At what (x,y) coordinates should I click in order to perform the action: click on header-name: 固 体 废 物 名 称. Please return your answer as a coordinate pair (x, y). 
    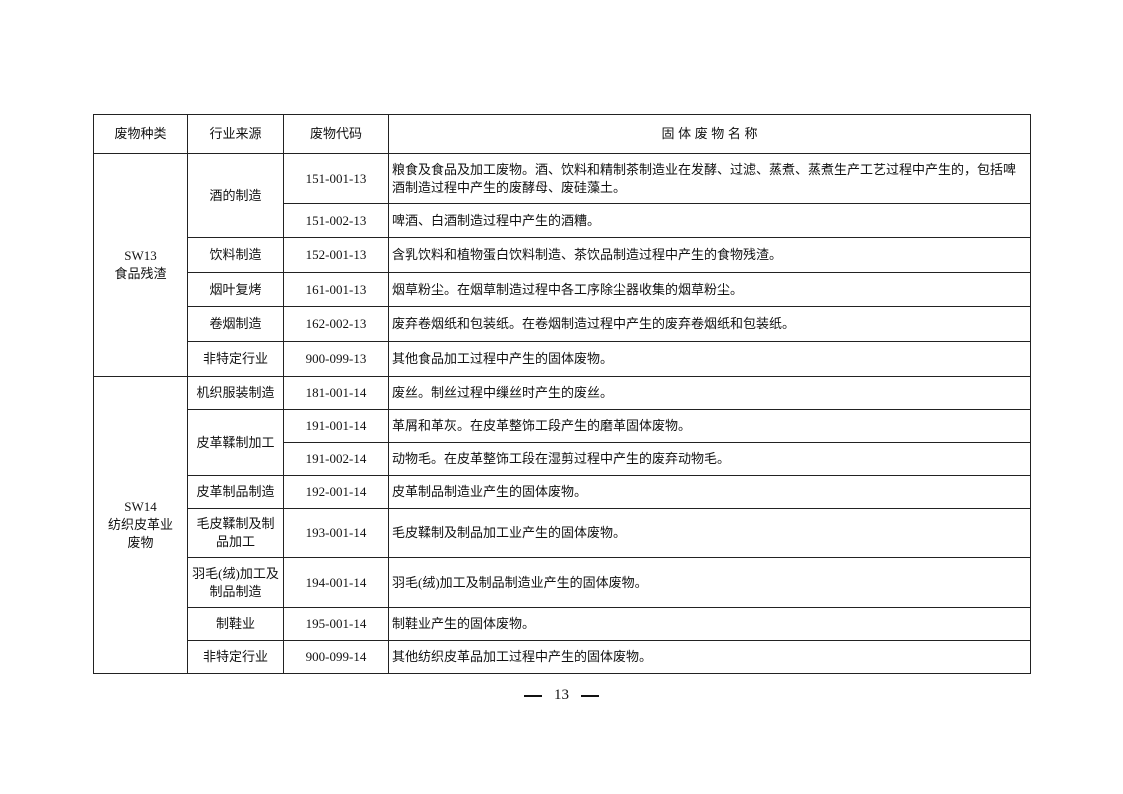
    Looking at the image, I should click on (709, 134).